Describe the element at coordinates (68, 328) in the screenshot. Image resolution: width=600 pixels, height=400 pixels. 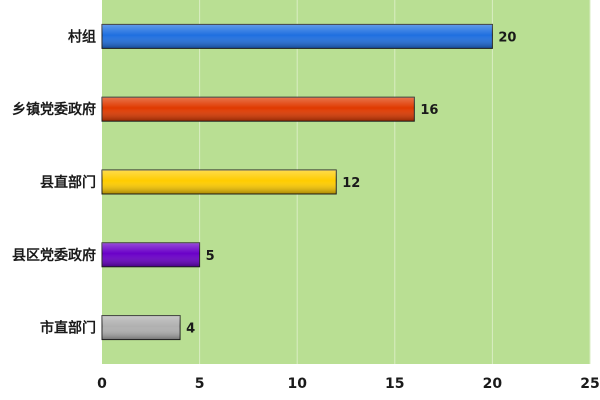
I see `category-label: 市直部门` at that location.